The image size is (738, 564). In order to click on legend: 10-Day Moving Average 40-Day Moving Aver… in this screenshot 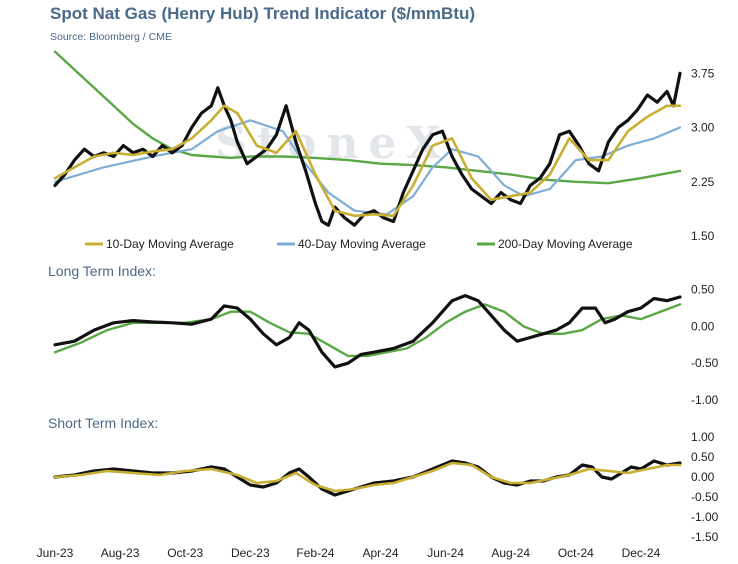, I will do `click(359, 244)`.